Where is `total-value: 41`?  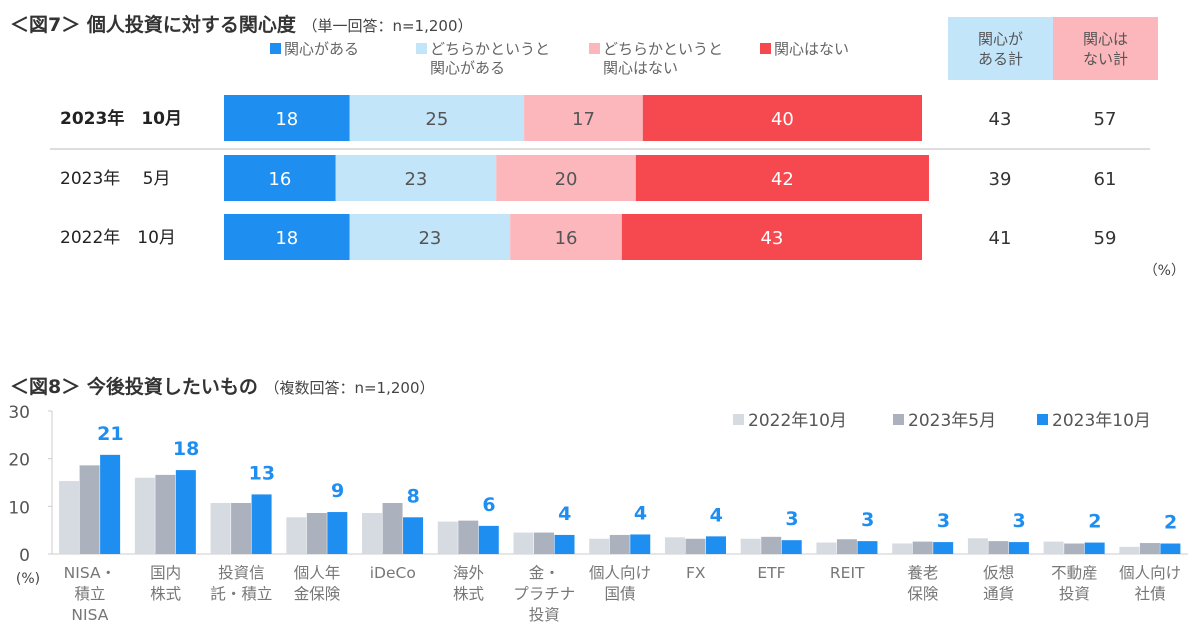 total-value: 41 is located at coordinates (1000, 238).